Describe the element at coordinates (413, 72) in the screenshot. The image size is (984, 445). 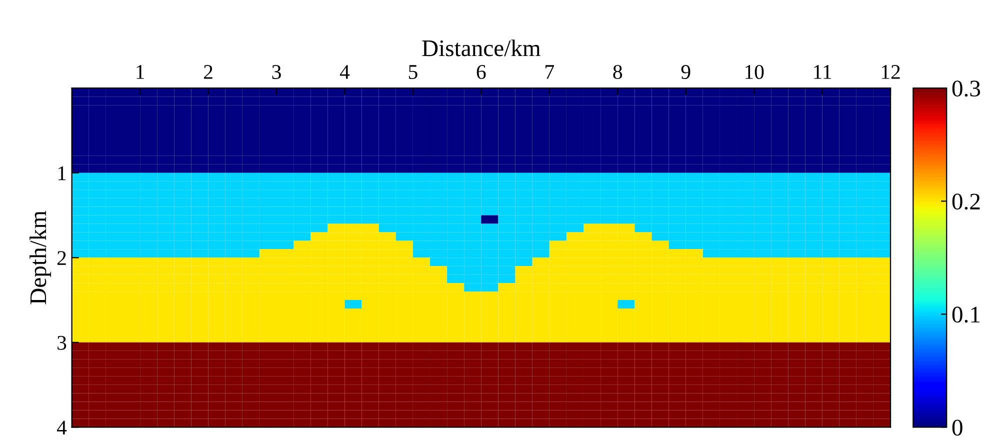
I see `x-tick-label: 5` at that location.